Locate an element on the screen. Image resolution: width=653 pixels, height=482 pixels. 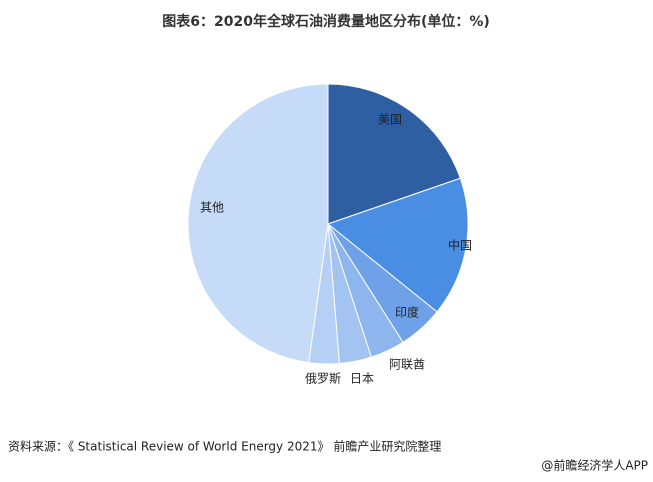
slice-label: 美国 is located at coordinates (390, 120).